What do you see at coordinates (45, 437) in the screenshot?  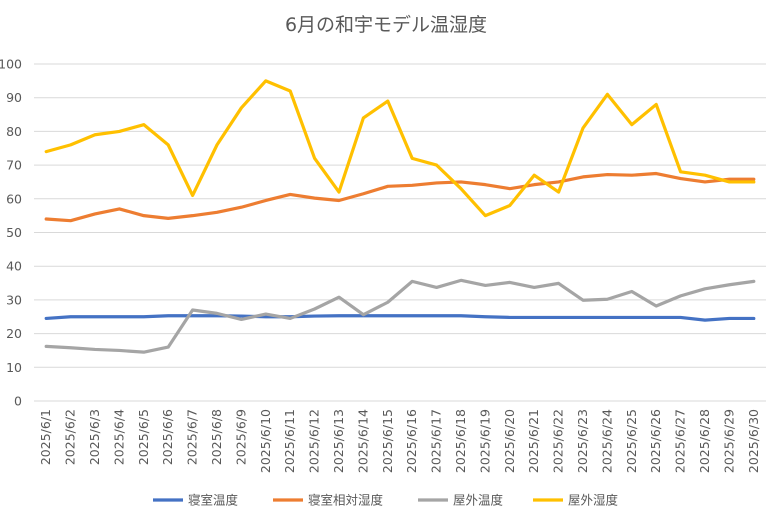 I see `x-tick-label: 2025/6/1` at bounding box center [45, 437].